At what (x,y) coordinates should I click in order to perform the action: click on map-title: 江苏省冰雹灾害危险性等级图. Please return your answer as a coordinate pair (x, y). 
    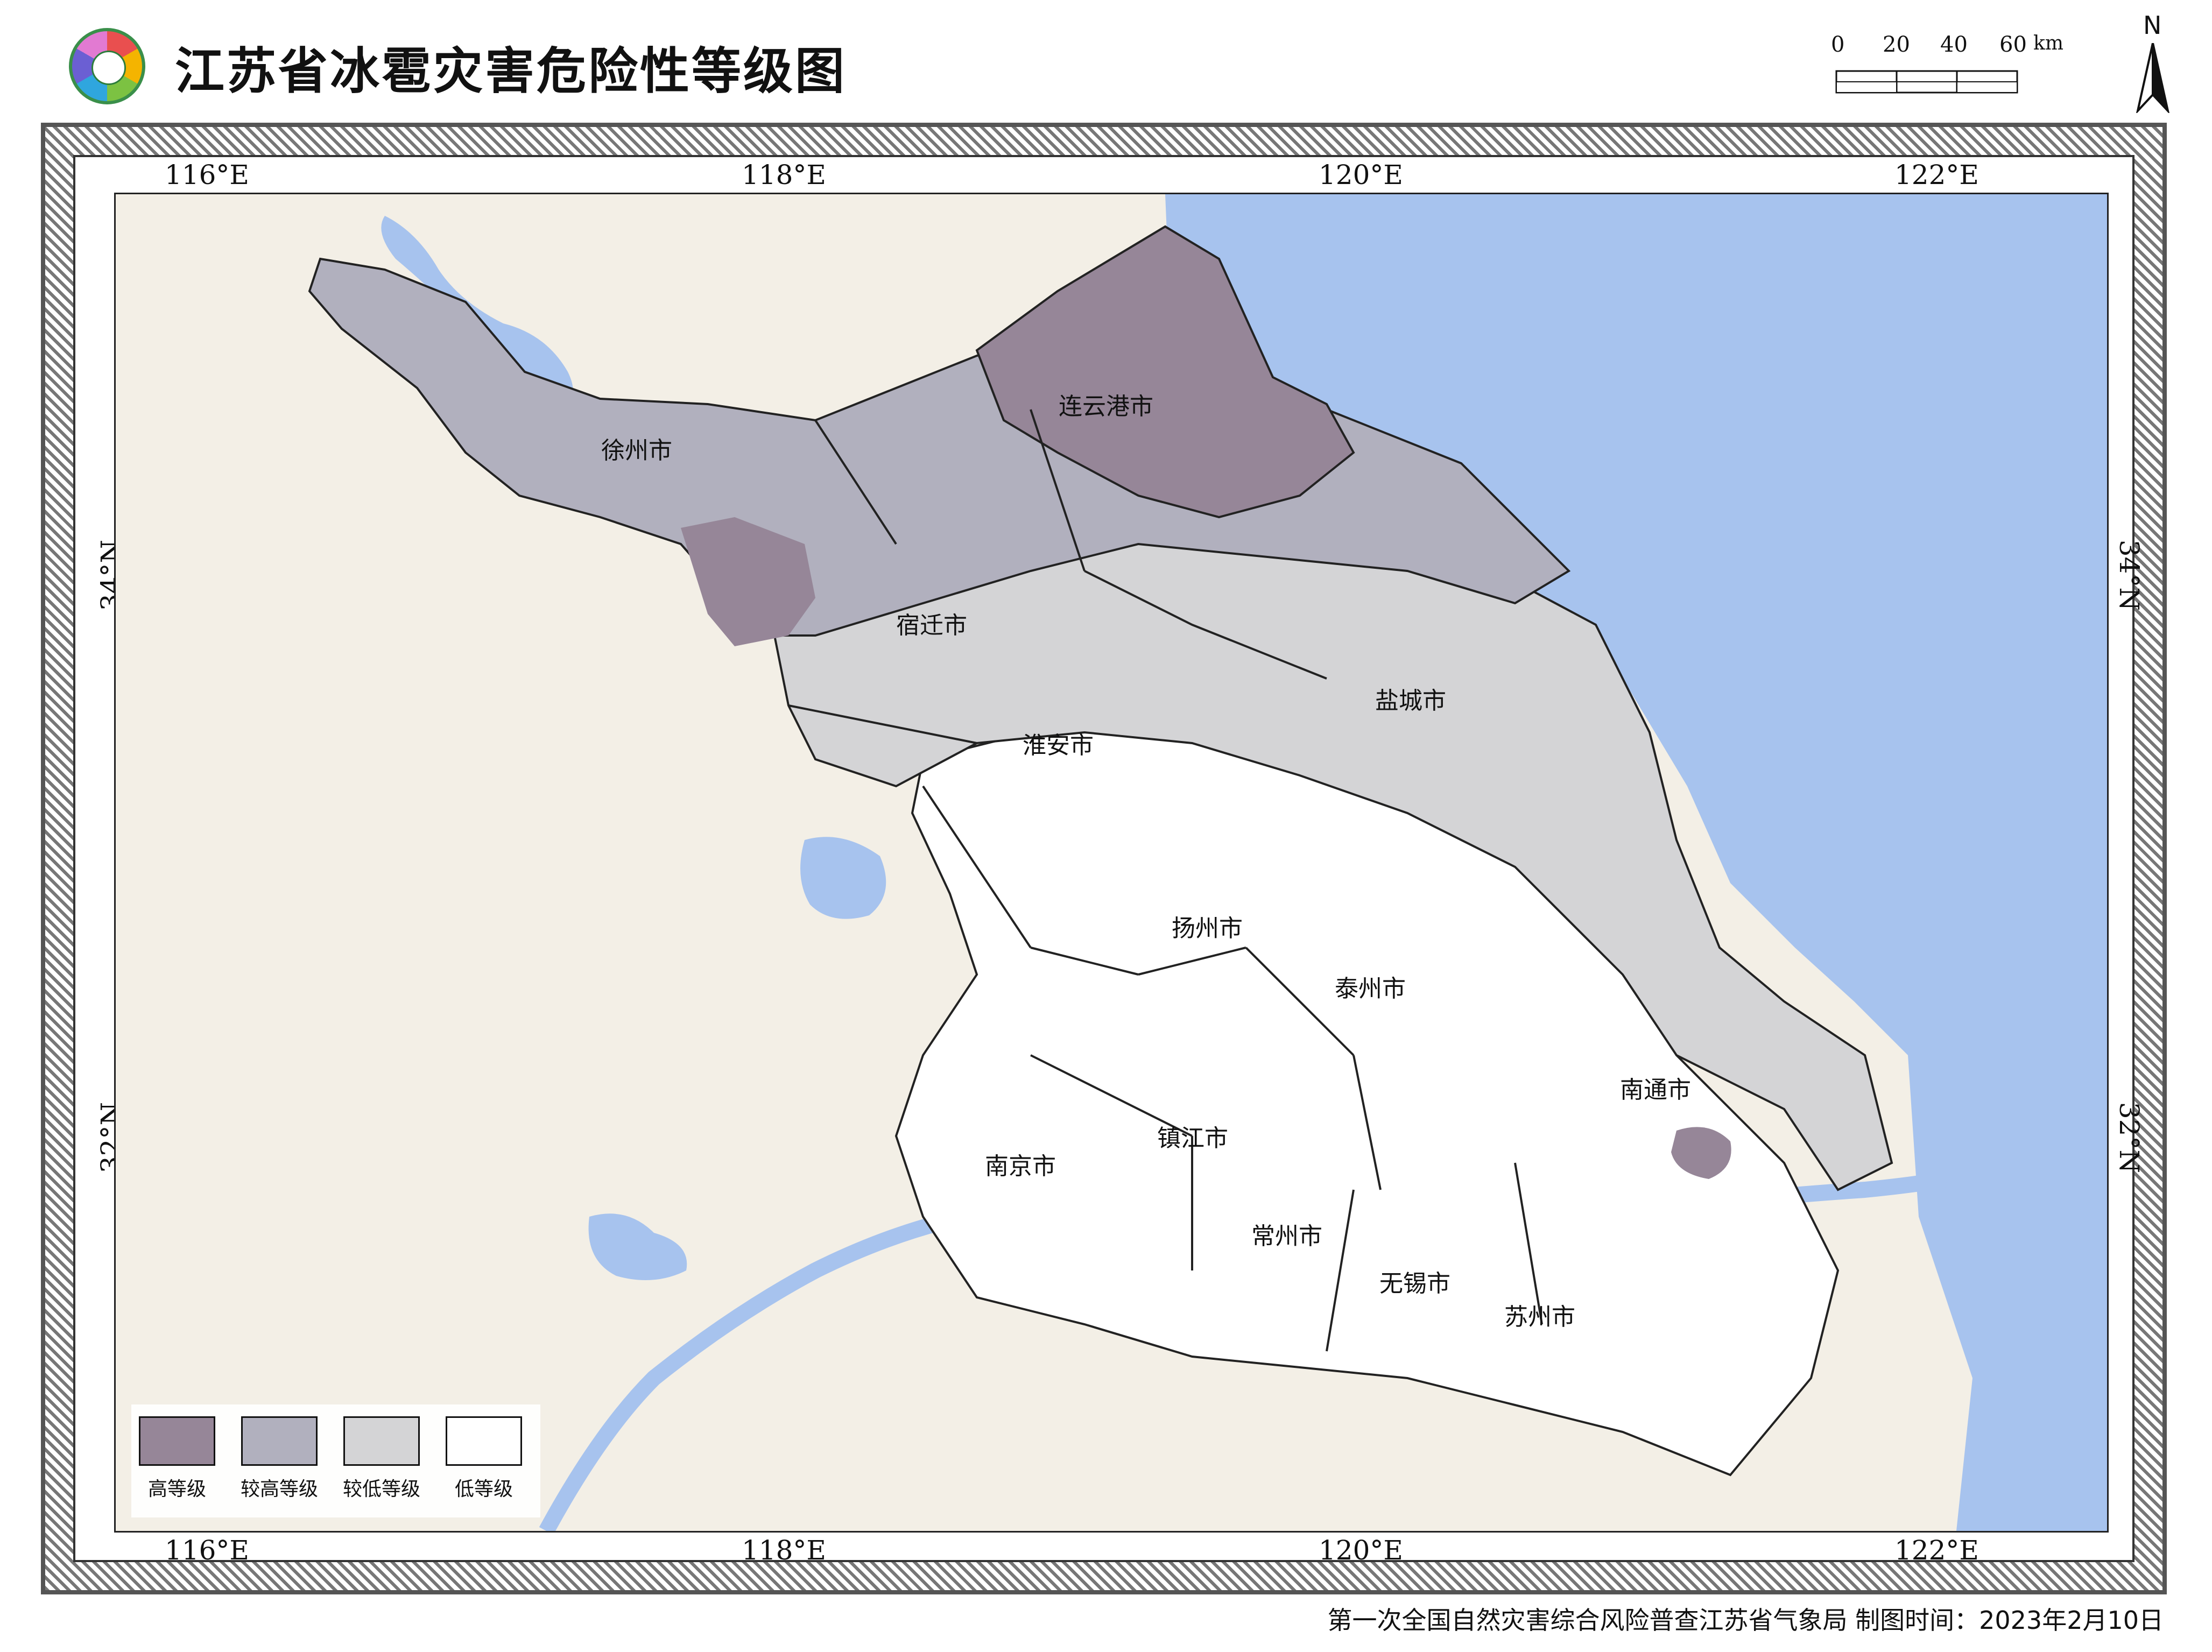
    Looking at the image, I should click on (511, 71).